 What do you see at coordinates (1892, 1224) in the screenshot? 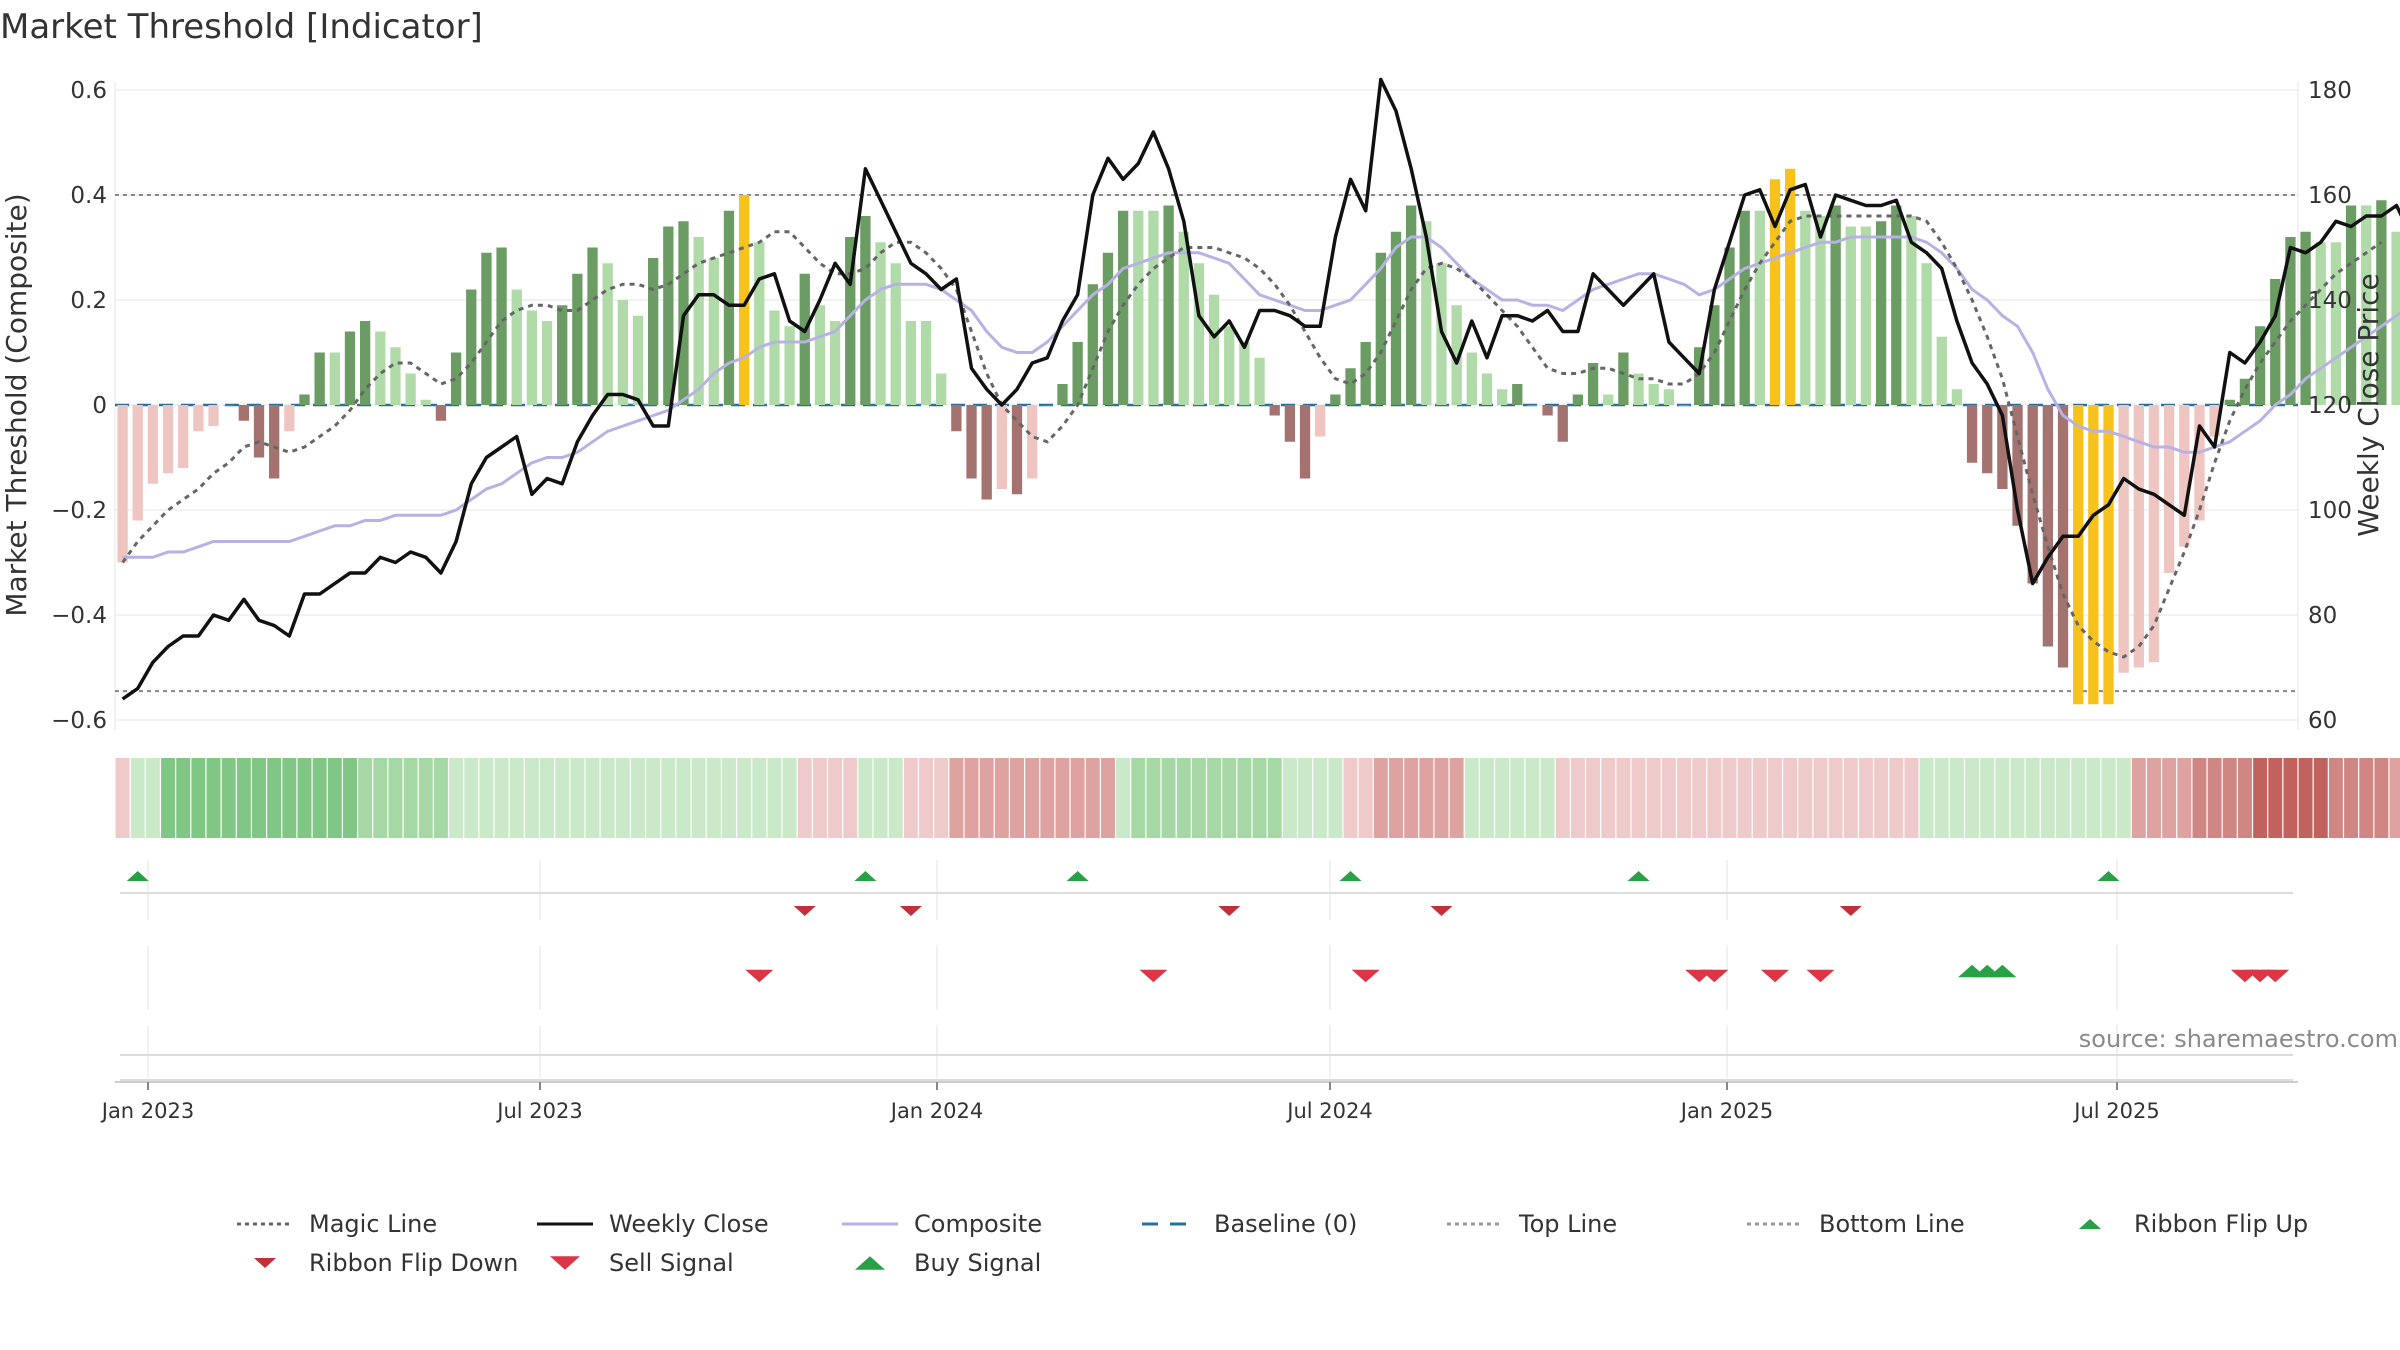
I see `legend-label: Bottom Line` at bounding box center [1892, 1224].